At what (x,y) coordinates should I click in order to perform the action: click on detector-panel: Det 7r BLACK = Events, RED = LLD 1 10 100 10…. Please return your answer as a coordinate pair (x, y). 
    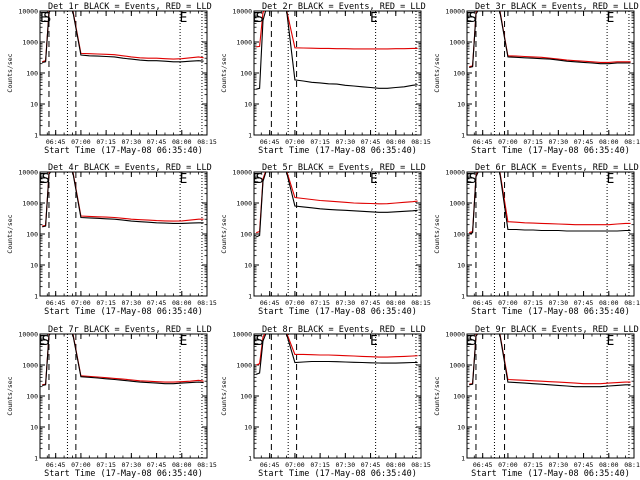
    Looking at the image, I should click on (111, 402).